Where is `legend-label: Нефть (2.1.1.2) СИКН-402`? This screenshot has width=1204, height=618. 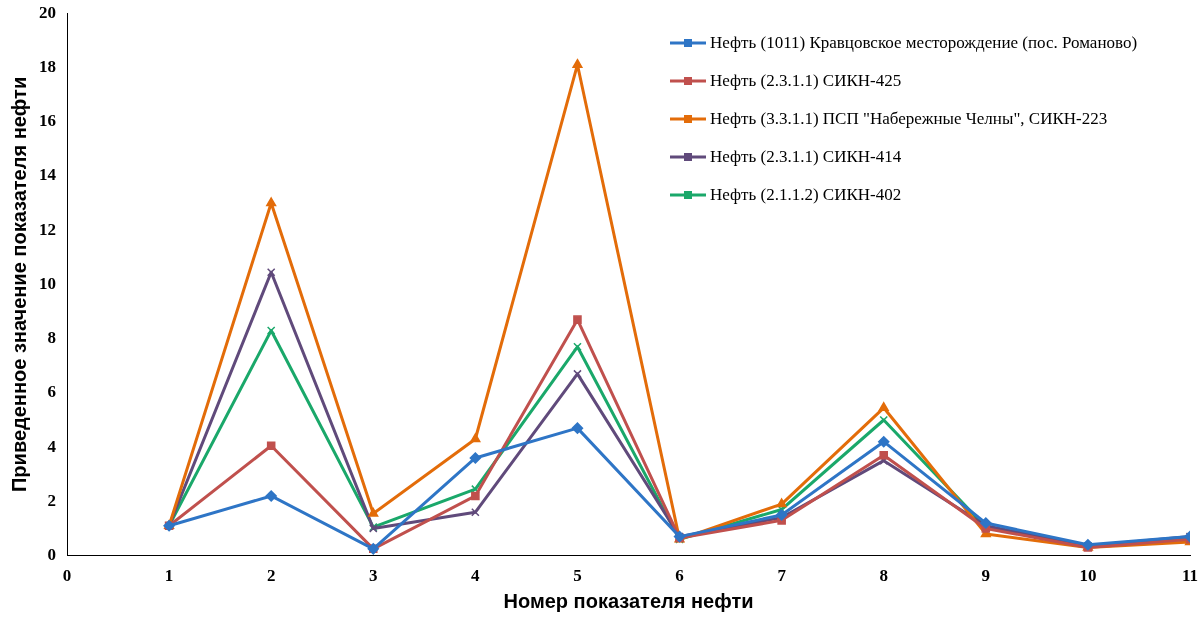 legend-label: Нефть (2.1.1.2) СИКН-402 is located at coordinates (806, 195).